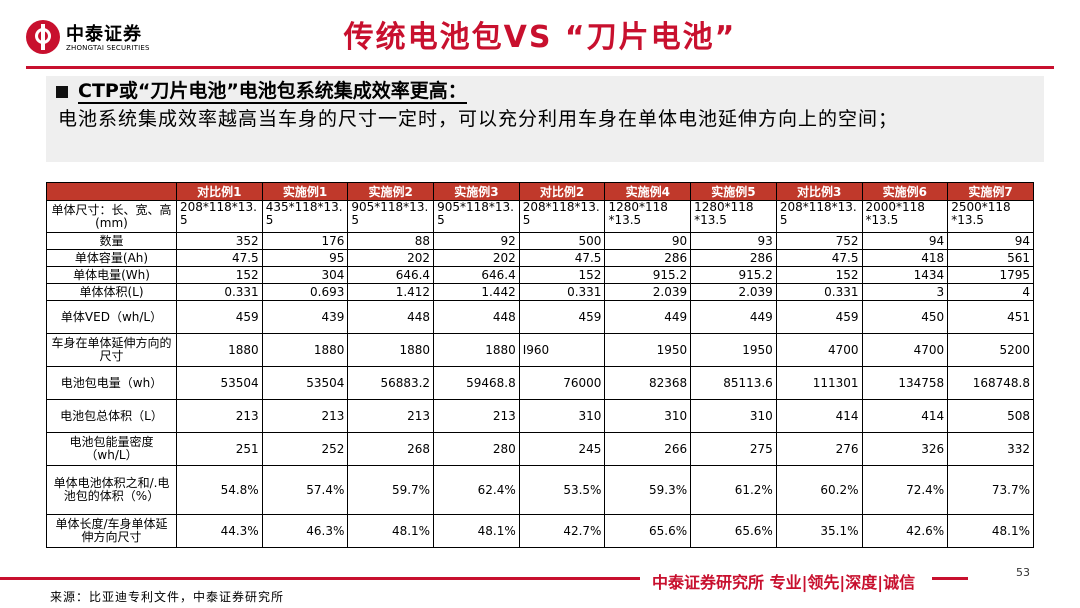 The height and width of the screenshot is (608, 1080). I want to click on row-label: 电池包电量（wh）, so click(111, 383).